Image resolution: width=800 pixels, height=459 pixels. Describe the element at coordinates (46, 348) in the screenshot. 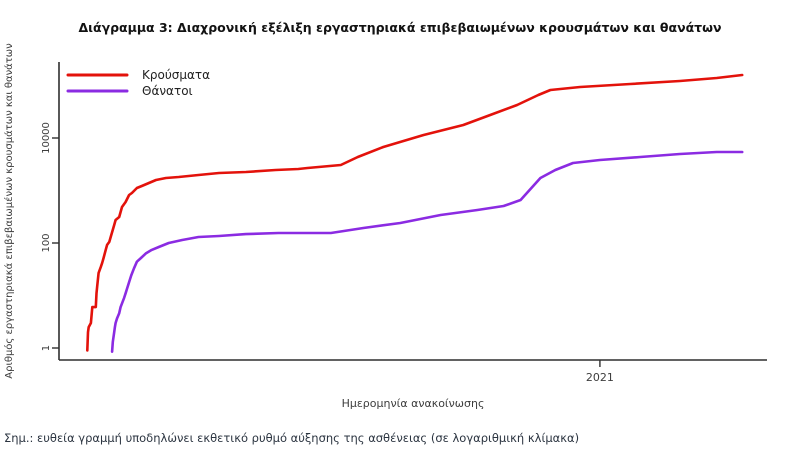

I see `y-tick-label: 1` at that location.